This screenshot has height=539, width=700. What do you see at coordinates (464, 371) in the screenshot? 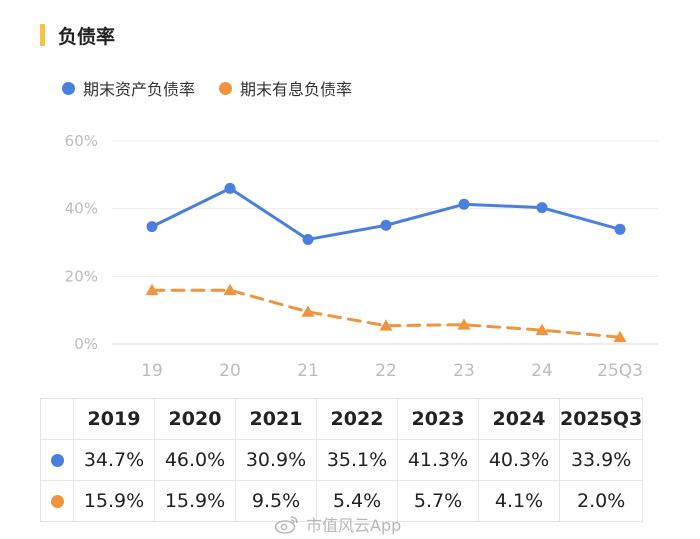
I see `x-tick-label: 23` at bounding box center [464, 371].